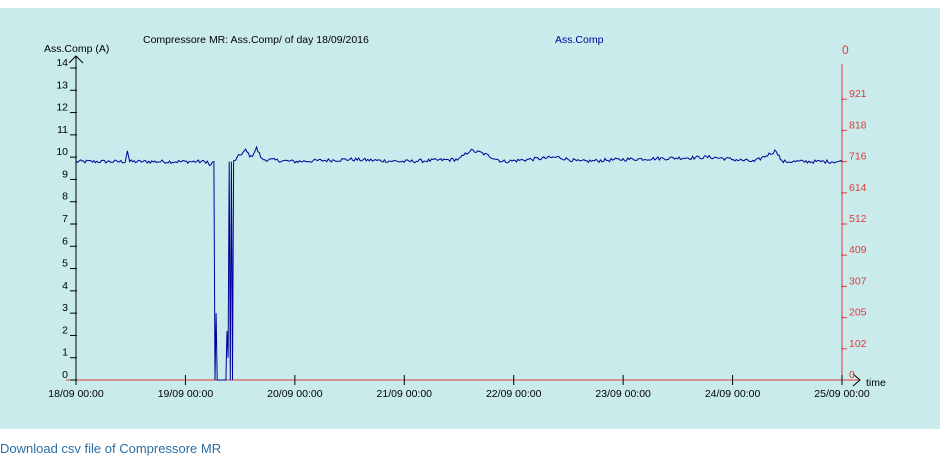 This screenshot has width=945, height=469. Describe the element at coordinates (65, 375) in the screenshot. I see `y-left-tick-label: 0` at that location.